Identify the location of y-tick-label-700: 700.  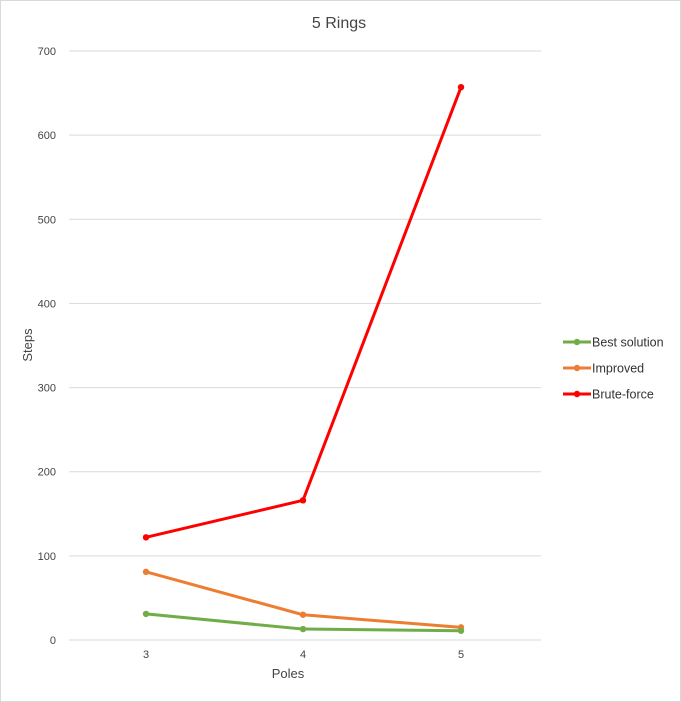
(47, 52).